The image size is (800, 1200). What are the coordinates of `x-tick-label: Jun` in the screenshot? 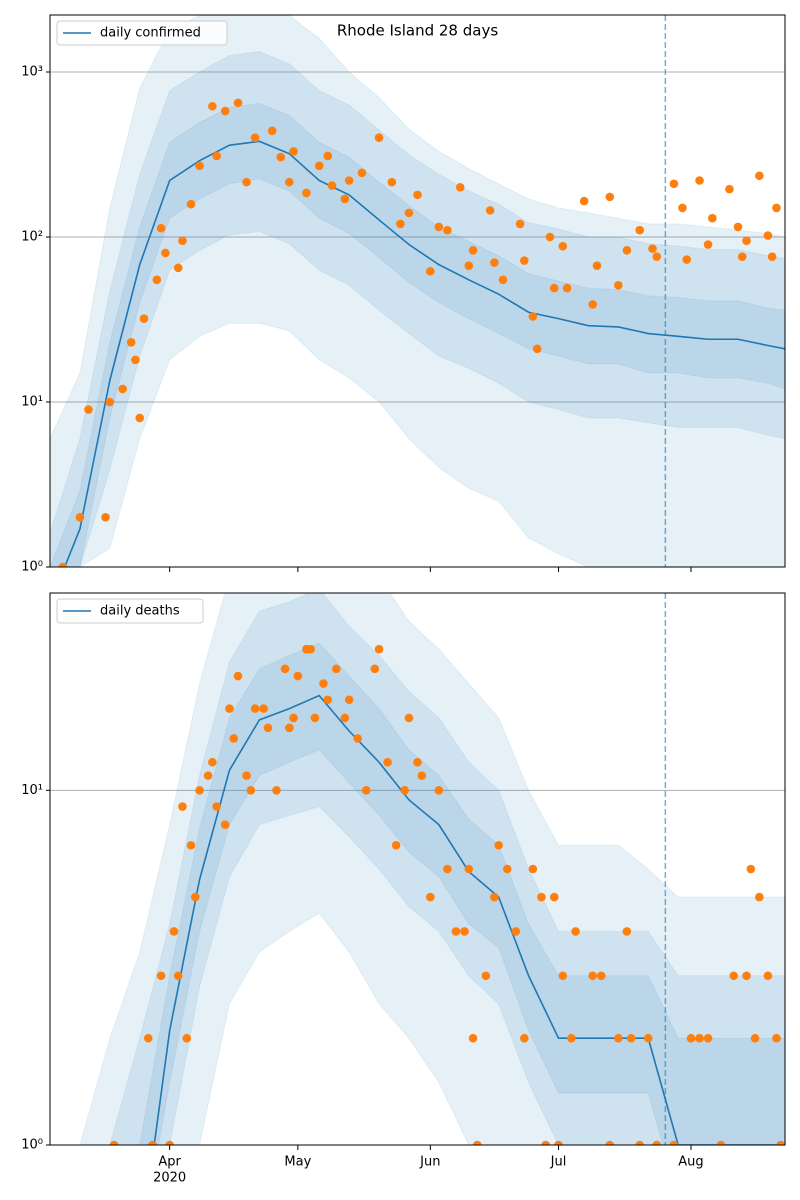 It's located at (429, 1162).